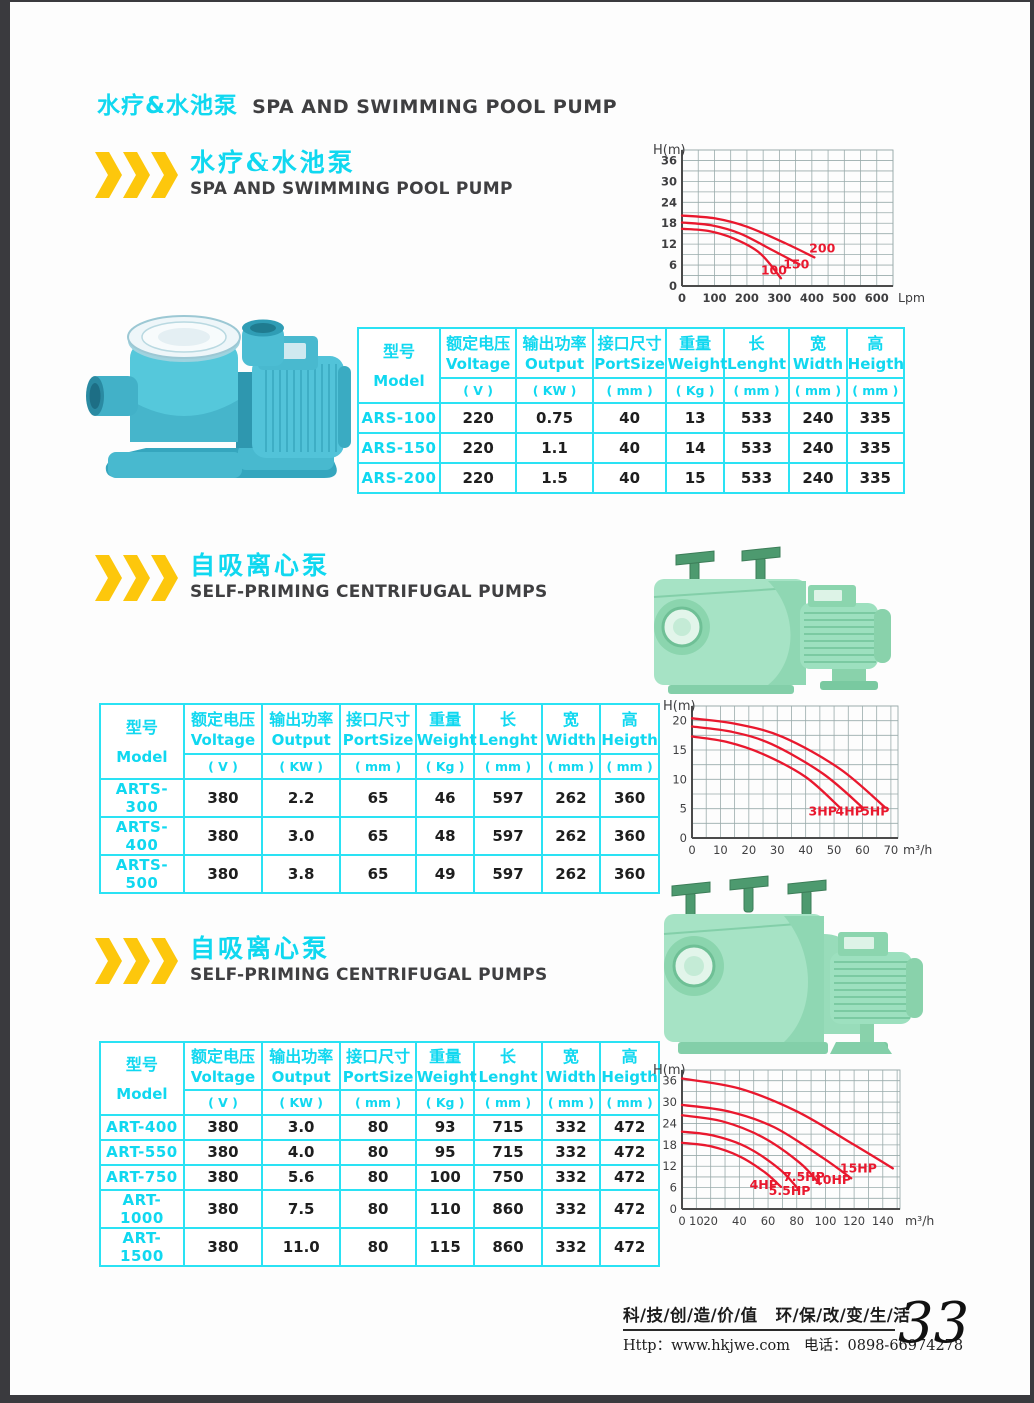 The image size is (1034, 1403). Describe the element at coordinates (5, 701) in the screenshot. I see `page-edge-left` at that location.